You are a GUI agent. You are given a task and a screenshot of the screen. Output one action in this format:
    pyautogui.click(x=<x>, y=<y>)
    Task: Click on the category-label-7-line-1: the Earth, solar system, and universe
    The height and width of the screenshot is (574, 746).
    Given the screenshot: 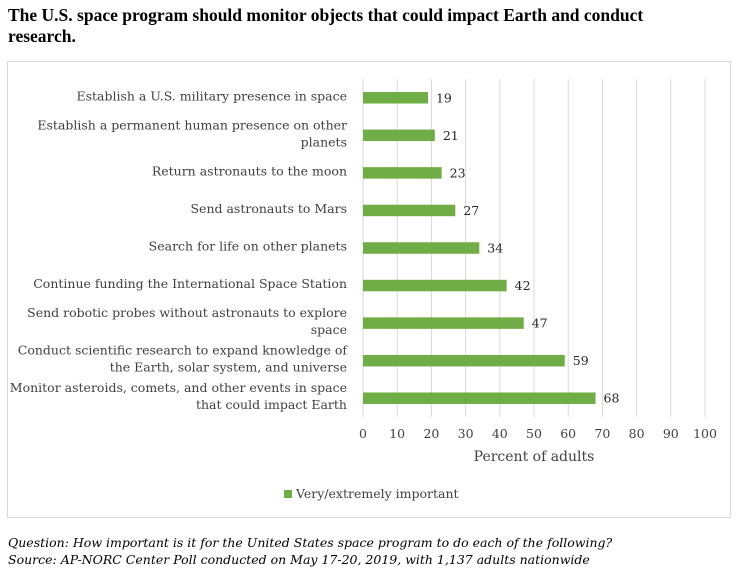 What is the action you would take?
    pyautogui.click(x=228, y=367)
    